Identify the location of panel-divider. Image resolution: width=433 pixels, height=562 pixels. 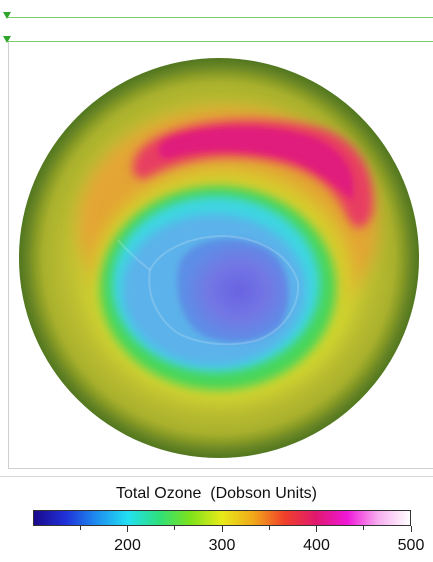
(216, 476).